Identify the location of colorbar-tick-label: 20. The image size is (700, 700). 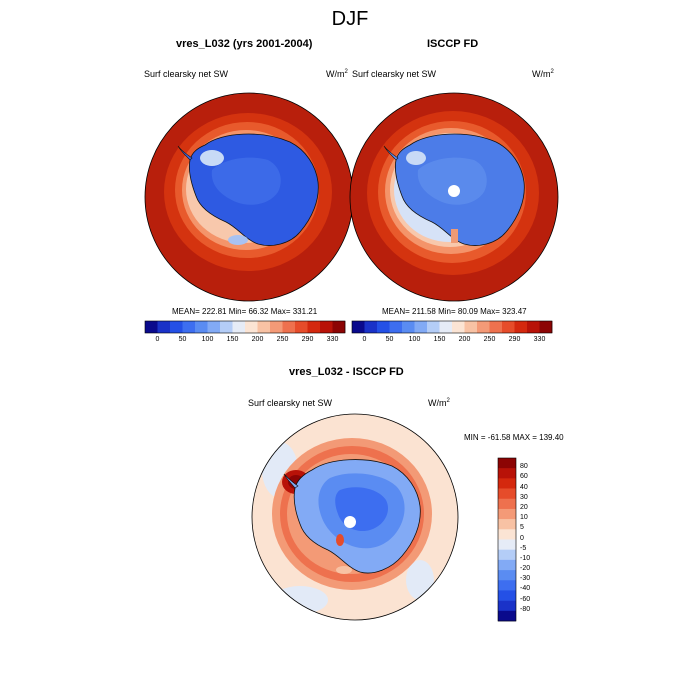
(524, 507).